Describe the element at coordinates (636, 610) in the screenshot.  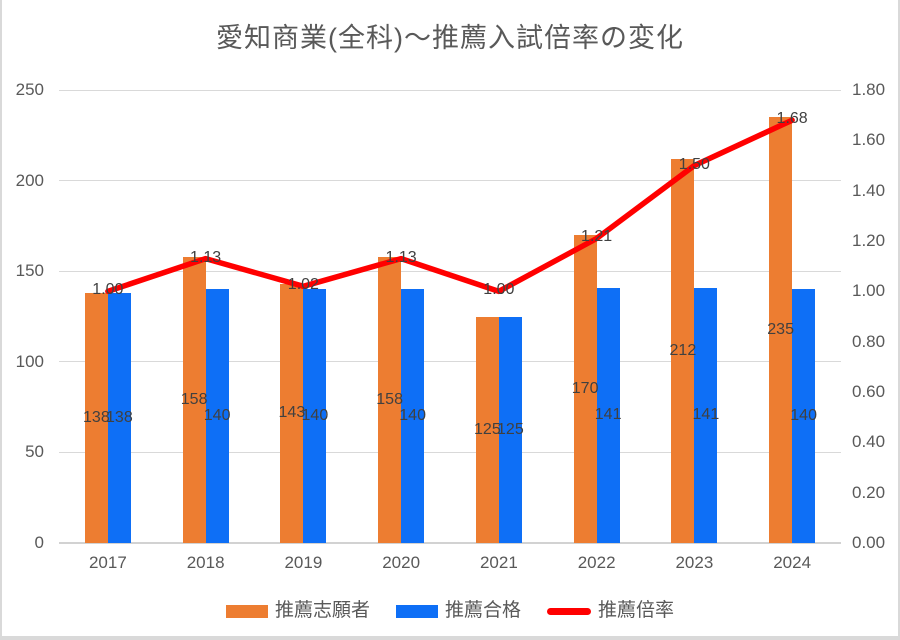
I see `legend-label-ratio: 推薦倍率` at that location.